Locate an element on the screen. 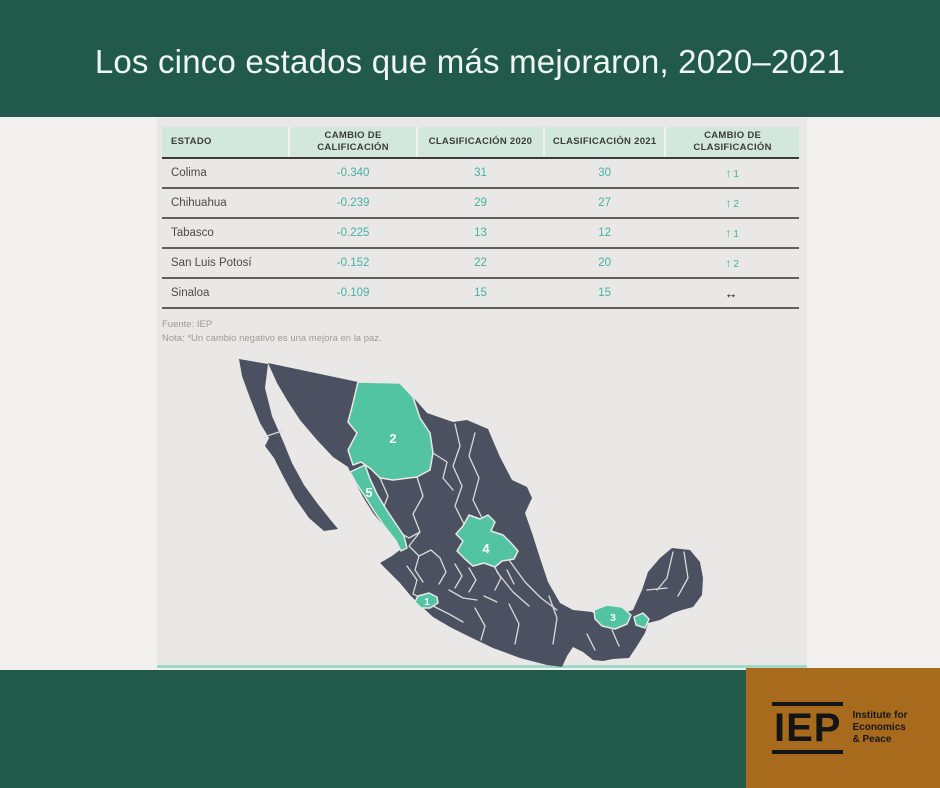 The height and width of the screenshot is (788, 940). iep-logo-text: IEP is located at coordinates (808, 728).